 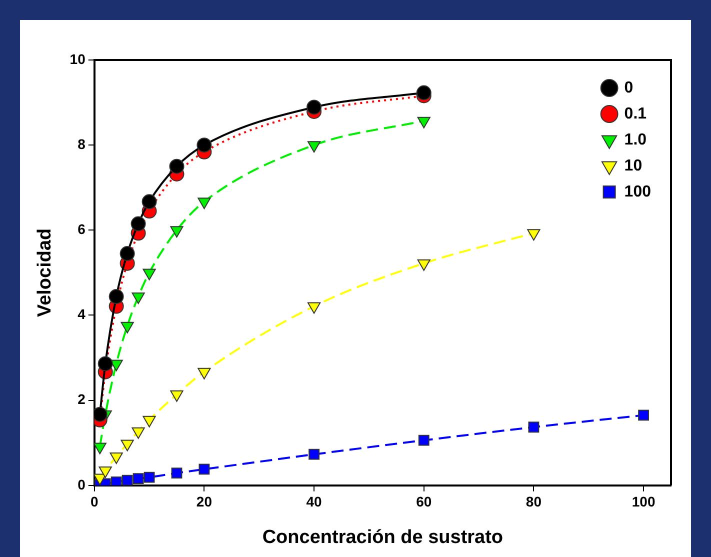 What do you see at coordinates (82, 484) in the screenshot?
I see `y-tick-label: 0` at bounding box center [82, 484].